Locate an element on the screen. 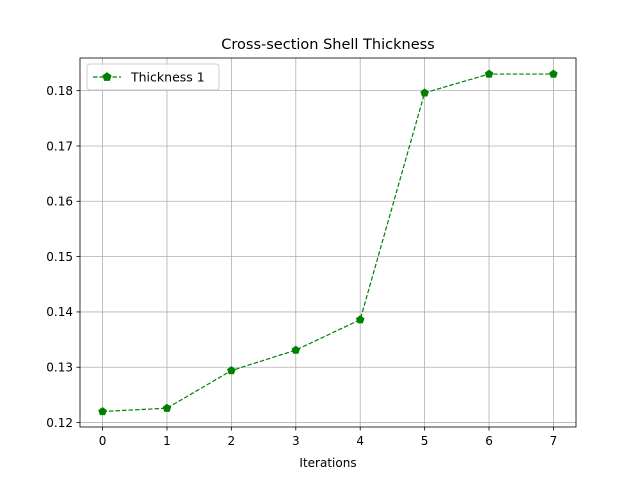 This screenshot has width=640, height=480. x-tick-label: 3 is located at coordinates (296, 441).